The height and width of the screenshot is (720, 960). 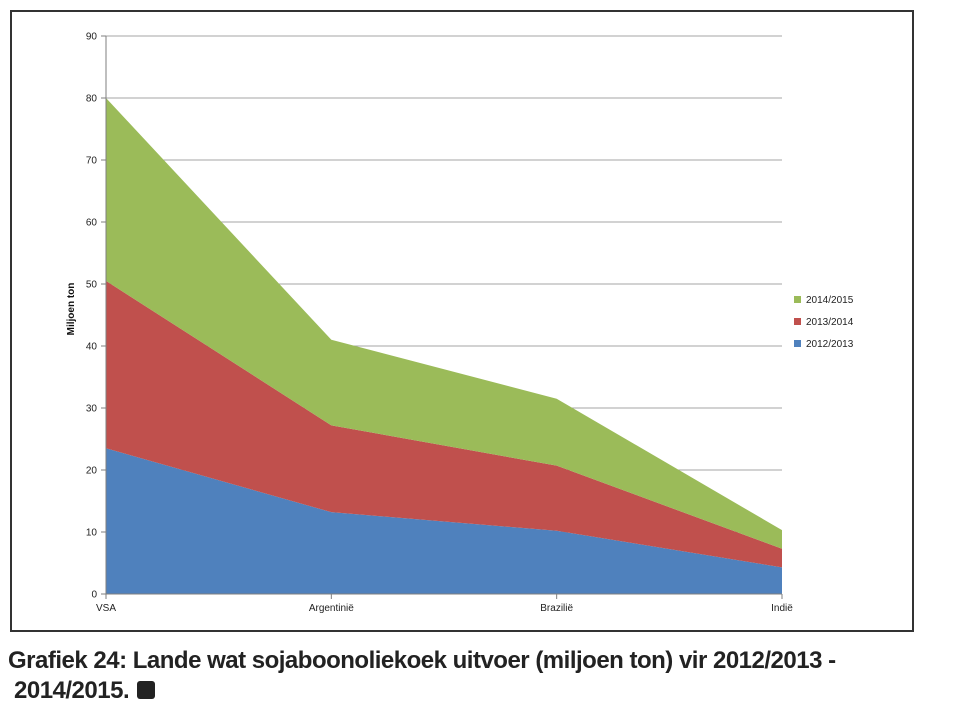 What do you see at coordinates (92, 161) in the screenshot?
I see `y-tick-label: 70` at bounding box center [92, 161].